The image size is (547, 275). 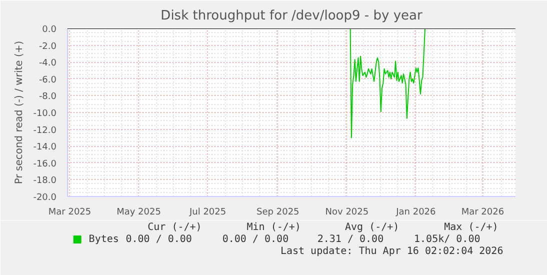 I want to click on x-tick-label: Nov 2025, so click(x=347, y=213).